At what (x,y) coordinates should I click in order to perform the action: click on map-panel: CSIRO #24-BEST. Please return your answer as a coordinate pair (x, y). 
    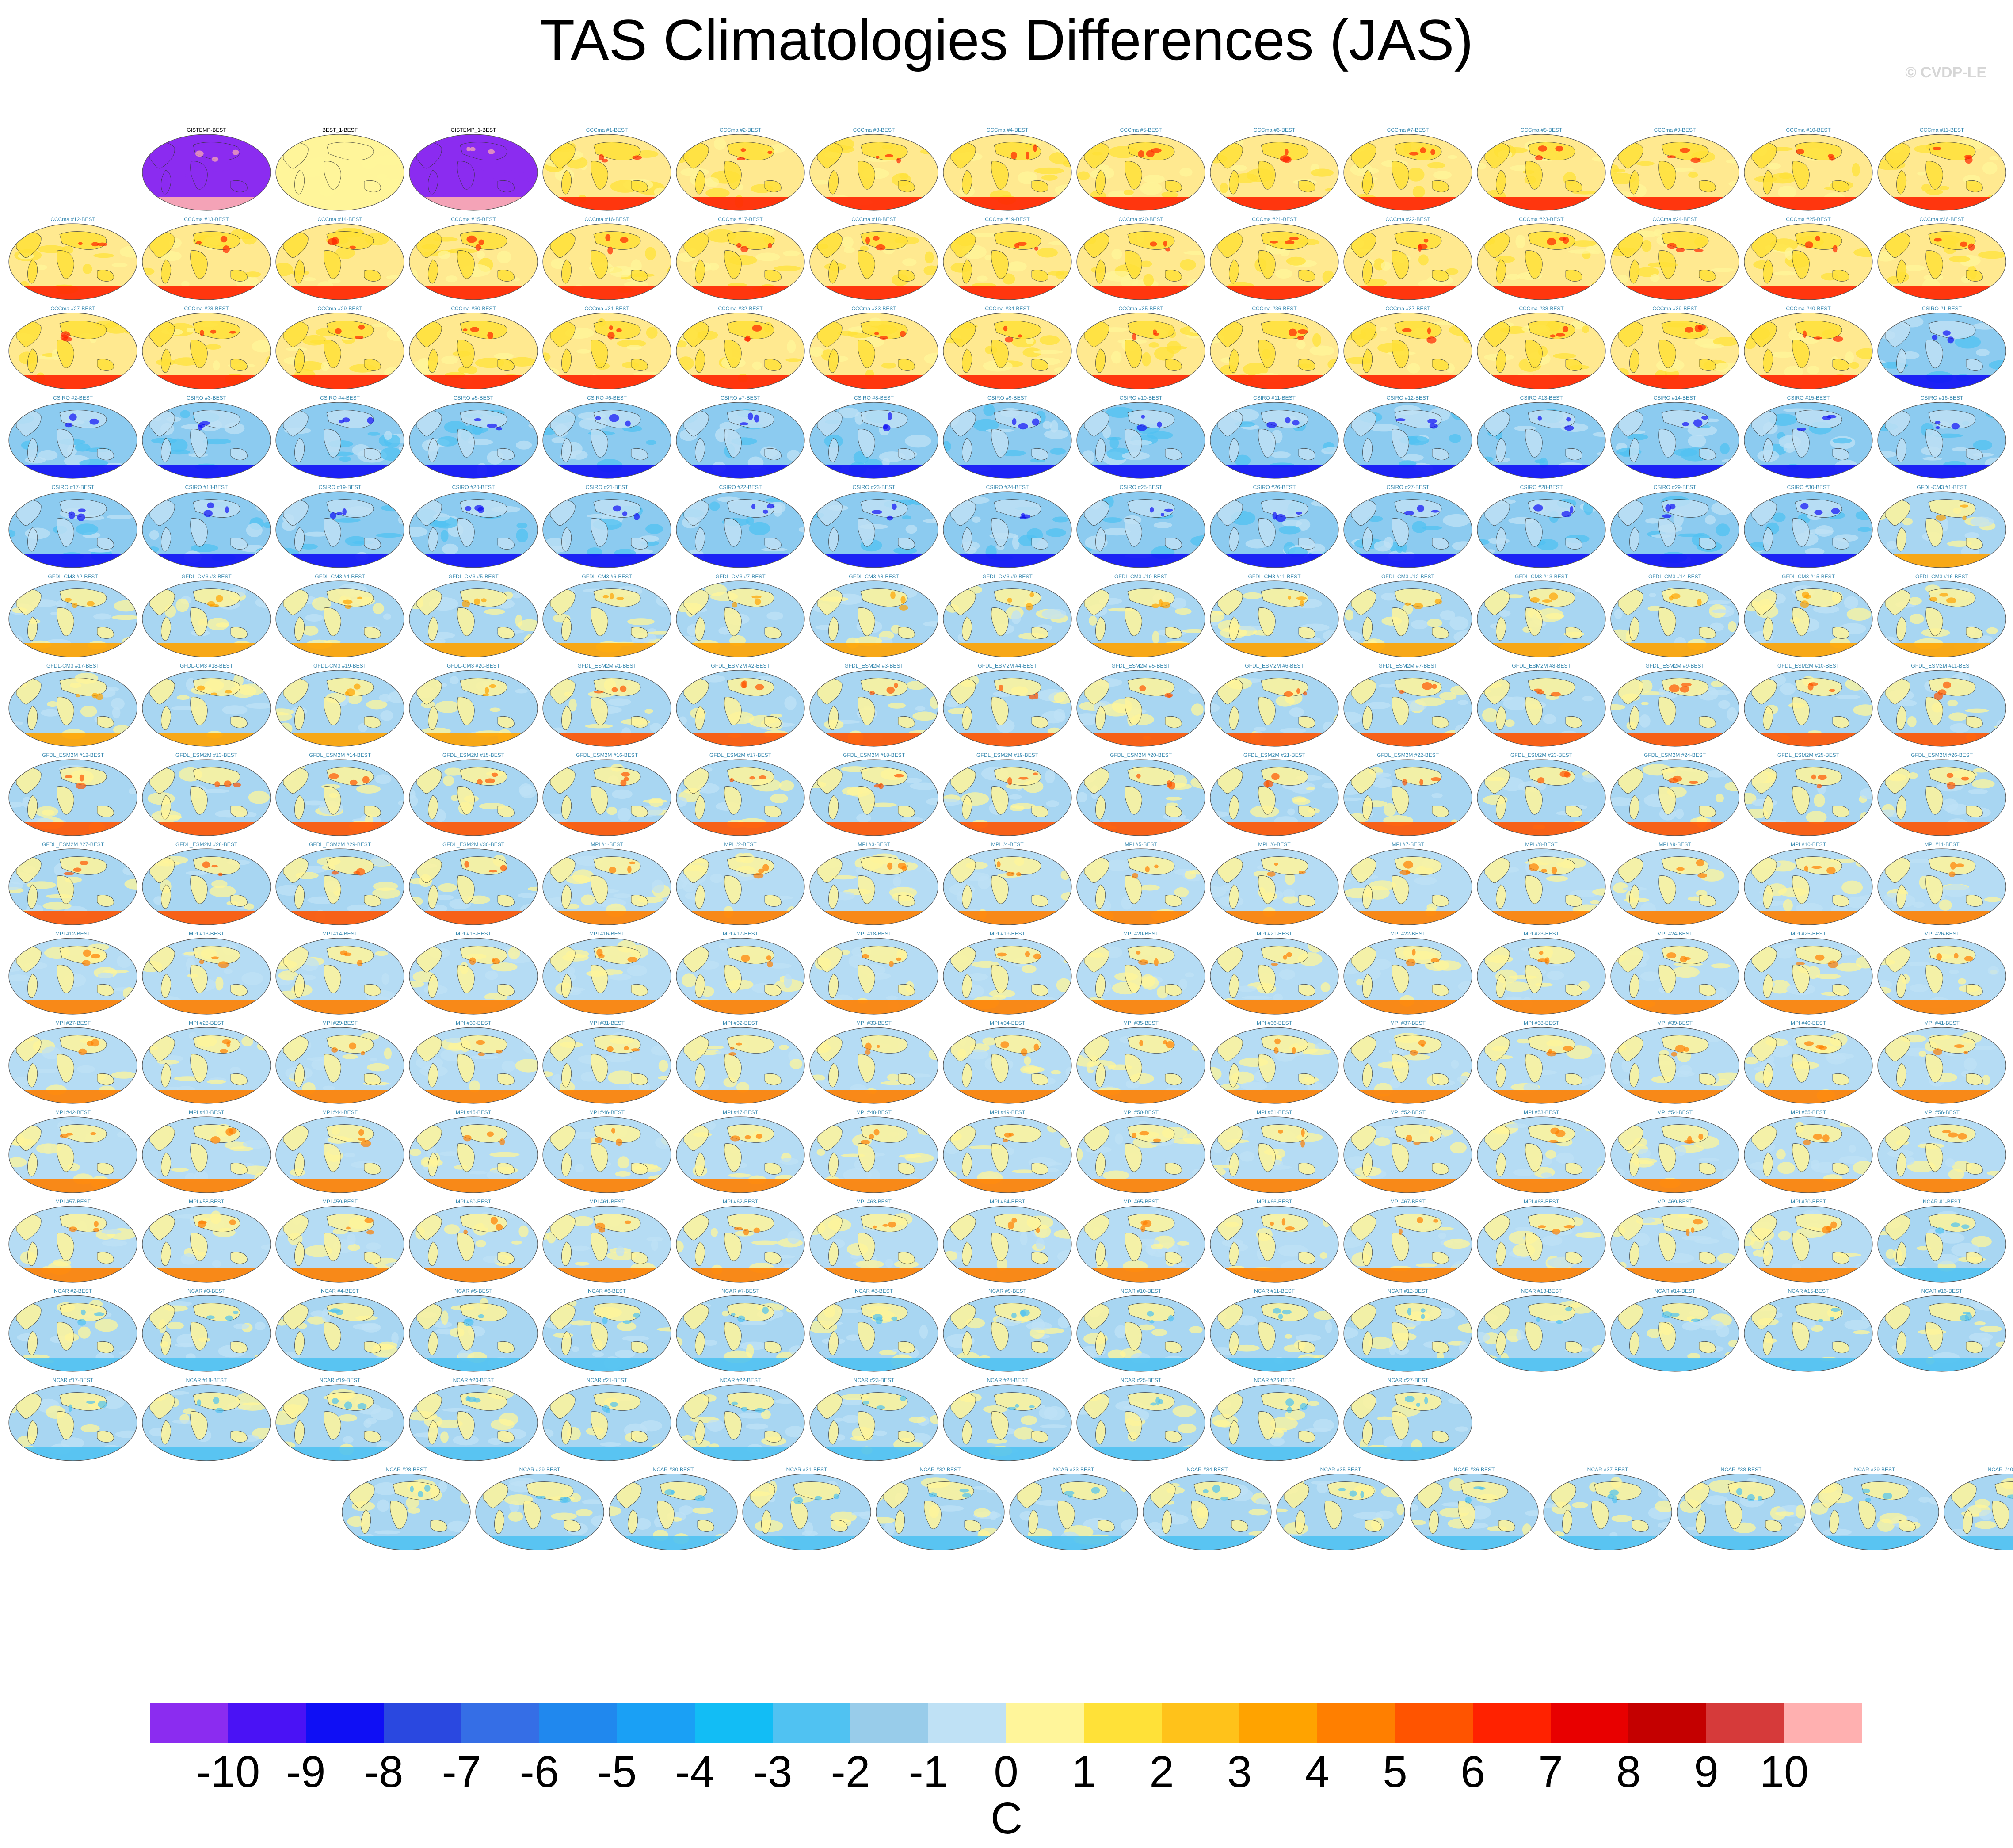
    Looking at the image, I should click on (1007, 526).